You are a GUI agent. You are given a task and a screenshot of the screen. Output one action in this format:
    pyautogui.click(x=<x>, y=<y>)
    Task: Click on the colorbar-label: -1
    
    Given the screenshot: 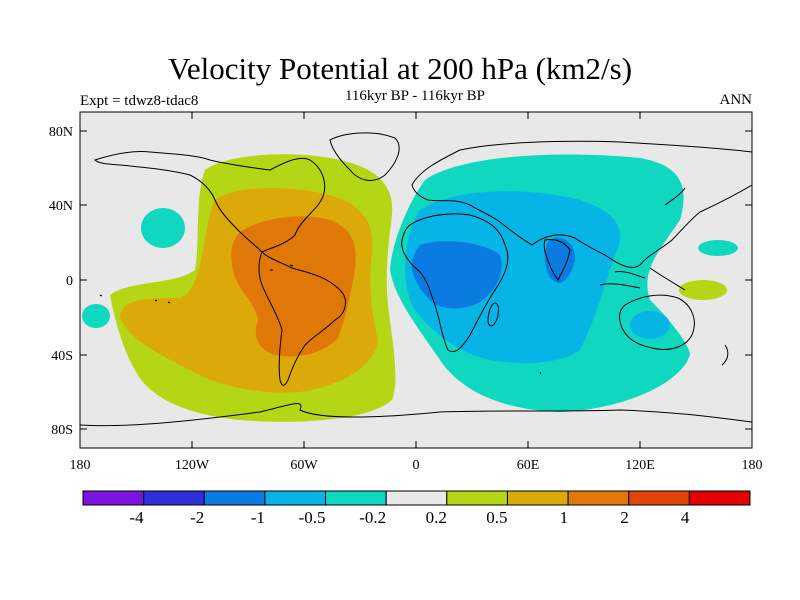 What is the action you would take?
    pyautogui.click(x=258, y=517)
    